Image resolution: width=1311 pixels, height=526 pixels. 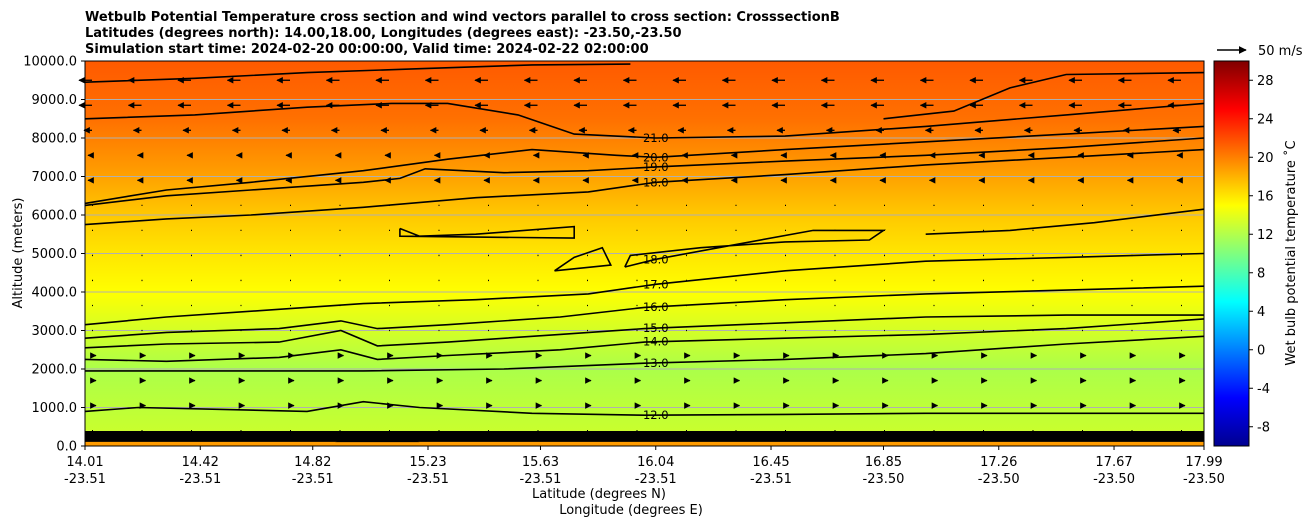 What do you see at coordinates (200, 462) in the screenshot?
I see `x-tick-label-latitude: 14.42` at bounding box center [200, 462].